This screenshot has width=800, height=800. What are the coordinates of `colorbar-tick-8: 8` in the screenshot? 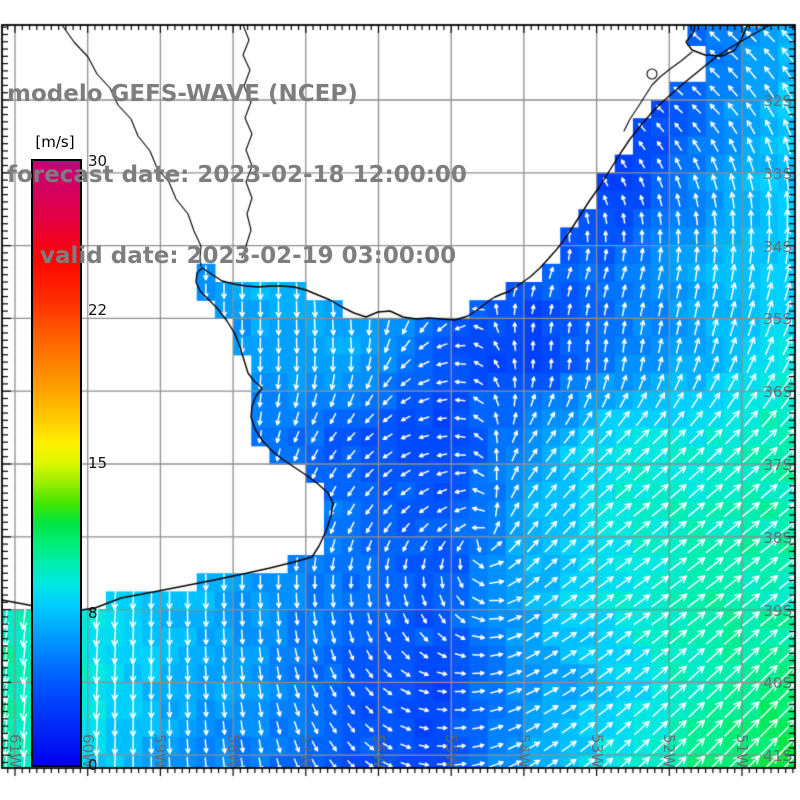 It's located at (93, 613).